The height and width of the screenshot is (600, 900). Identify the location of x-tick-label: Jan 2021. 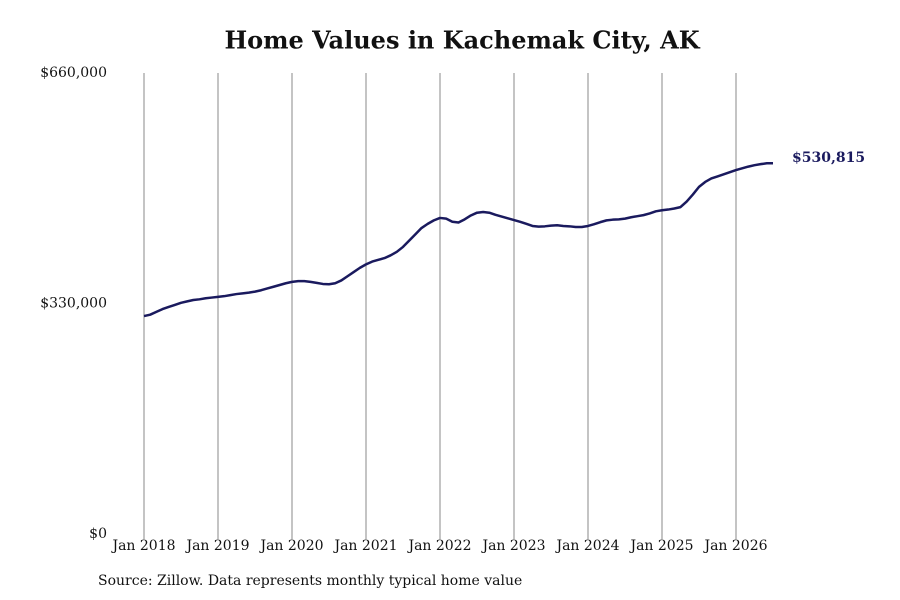
(364, 546).